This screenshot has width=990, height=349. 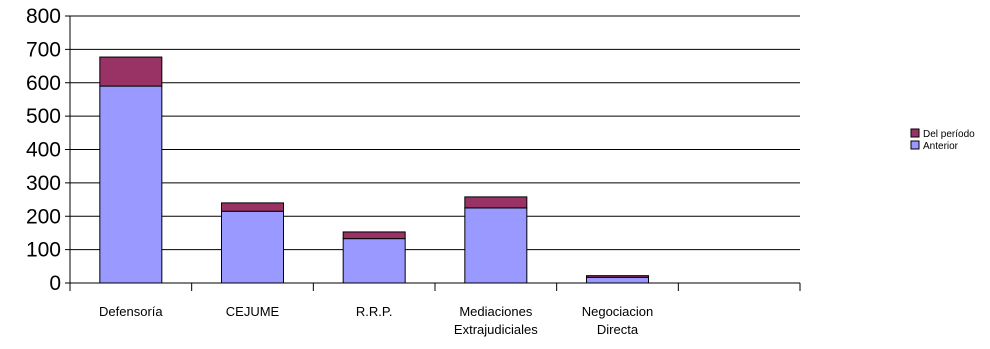 What do you see at coordinates (618, 311) in the screenshot?
I see `x-tick-label: Negociacion` at bounding box center [618, 311].